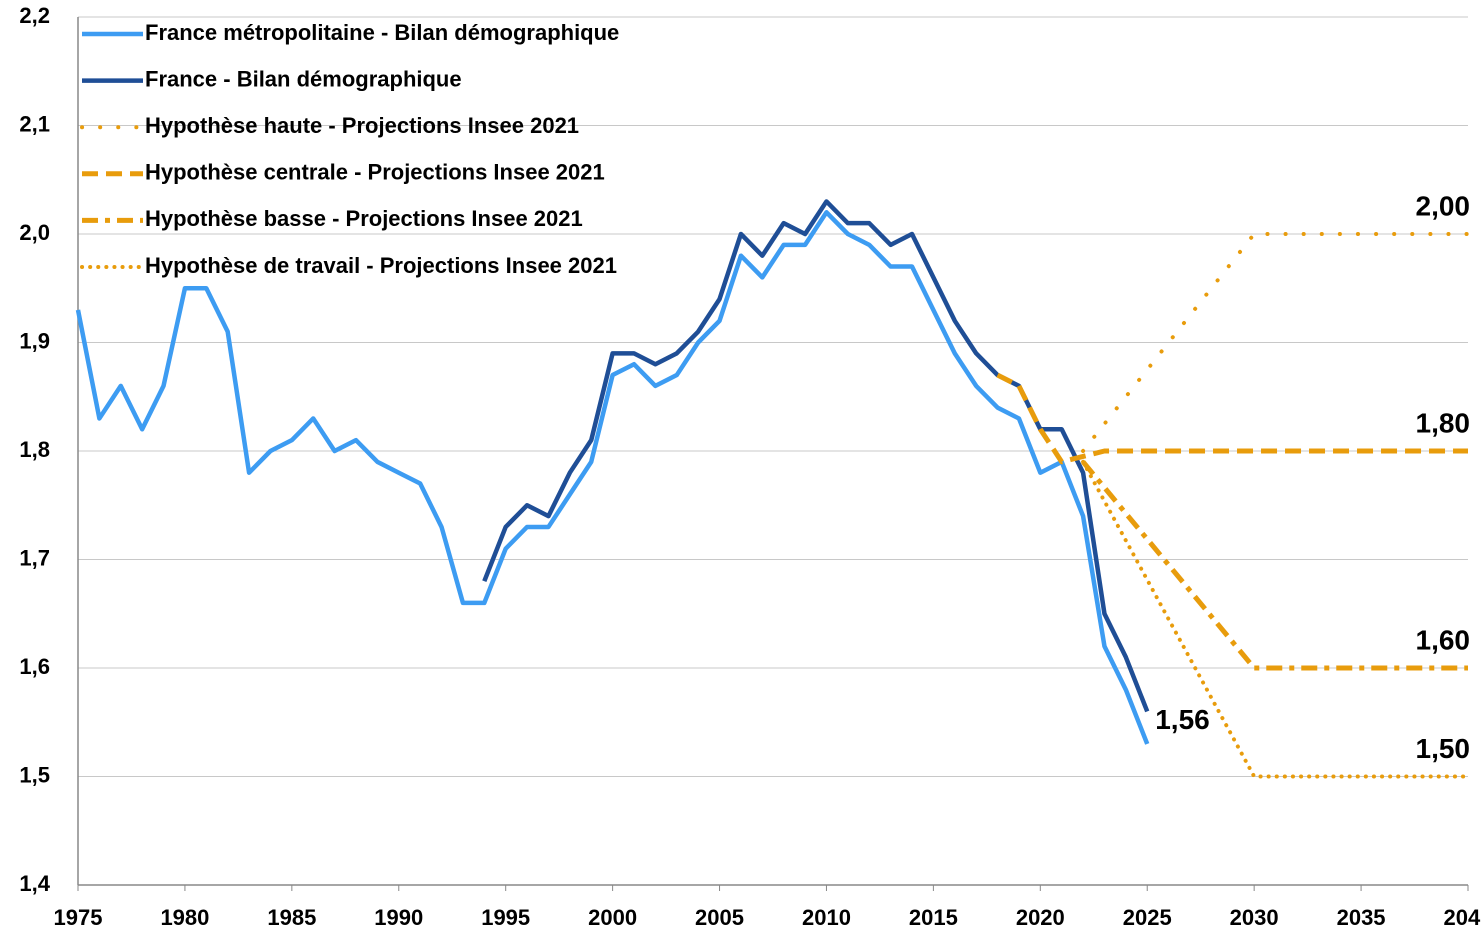 Image resolution: width=1481 pixels, height=934 pixels. What do you see at coordinates (933, 917) in the screenshot?
I see `x-tick-label: 2015` at bounding box center [933, 917].